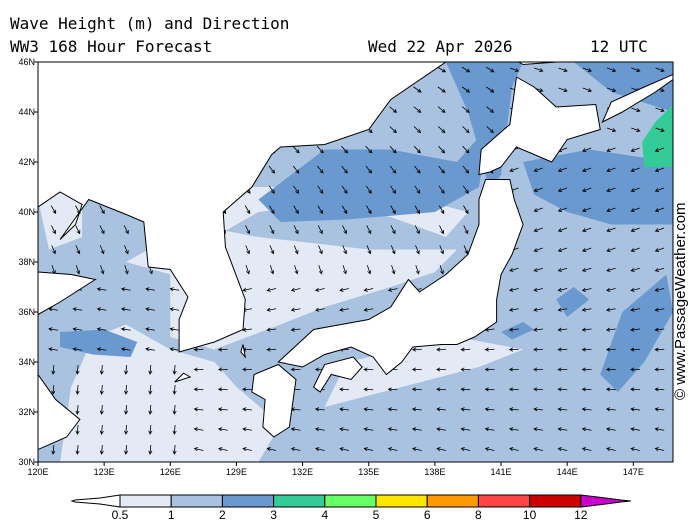  What do you see at coordinates (26, 112) in the screenshot?
I see `lat-label: 44N` at bounding box center [26, 112].